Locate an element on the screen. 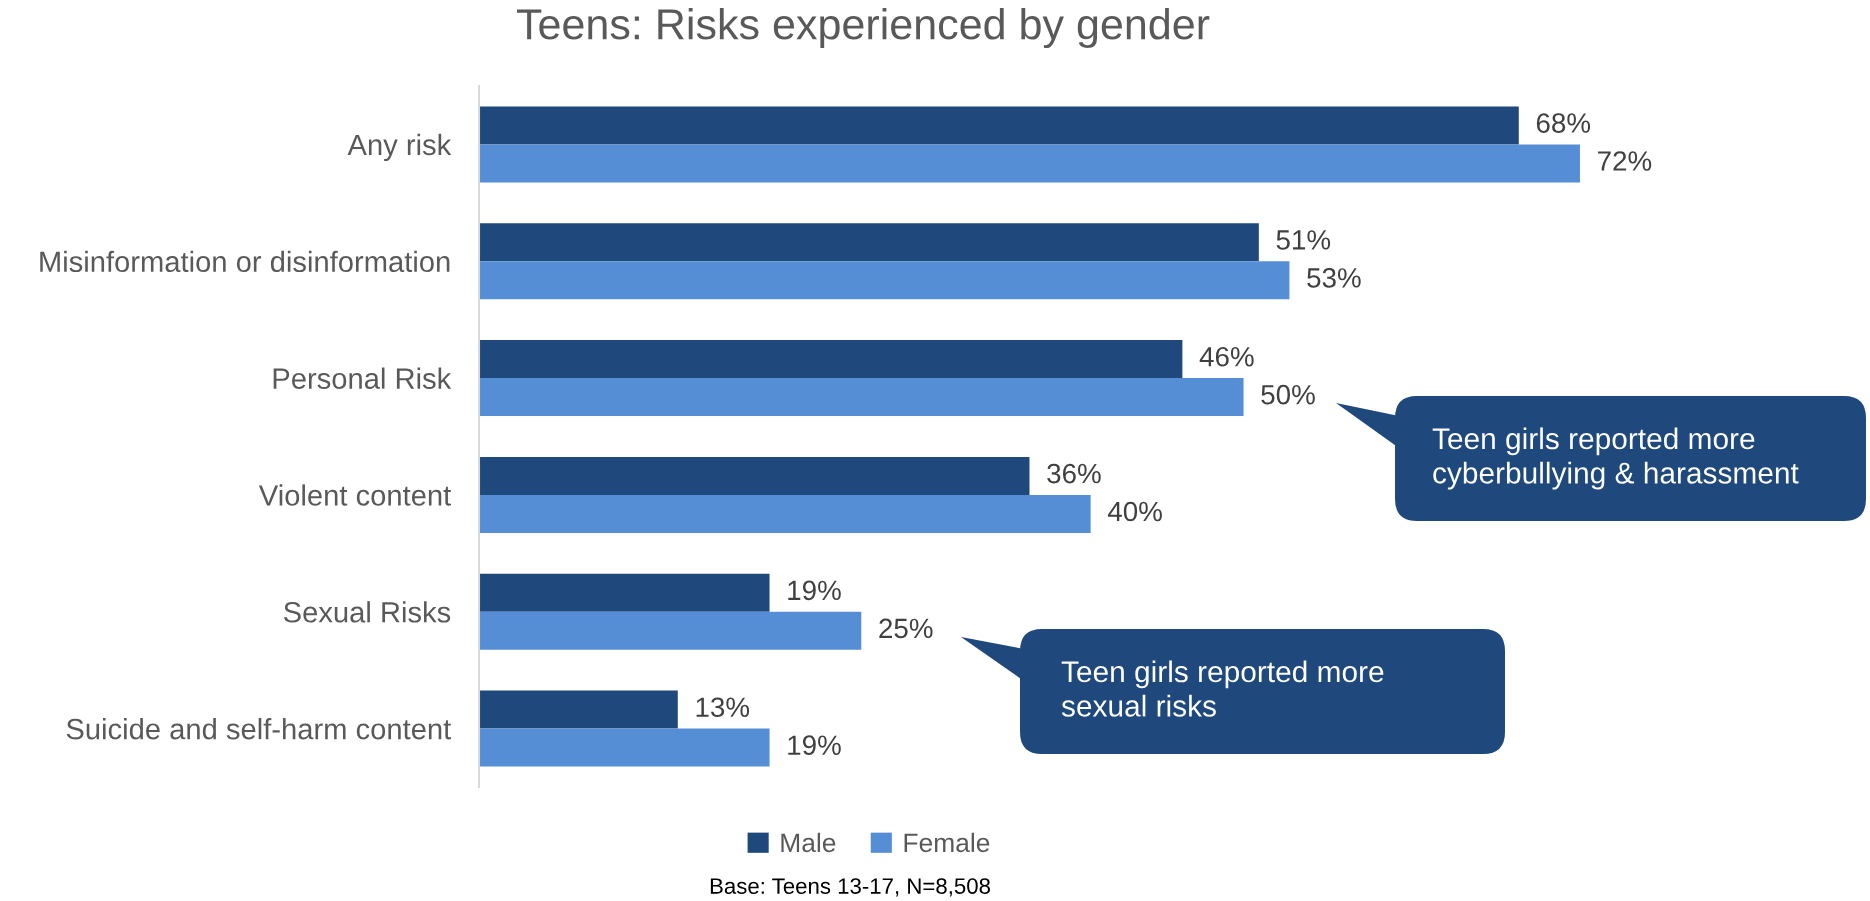 Image resolution: width=1870 pixels, height=901 pixels. legend-label: Male is located at coordinates (808, 842).